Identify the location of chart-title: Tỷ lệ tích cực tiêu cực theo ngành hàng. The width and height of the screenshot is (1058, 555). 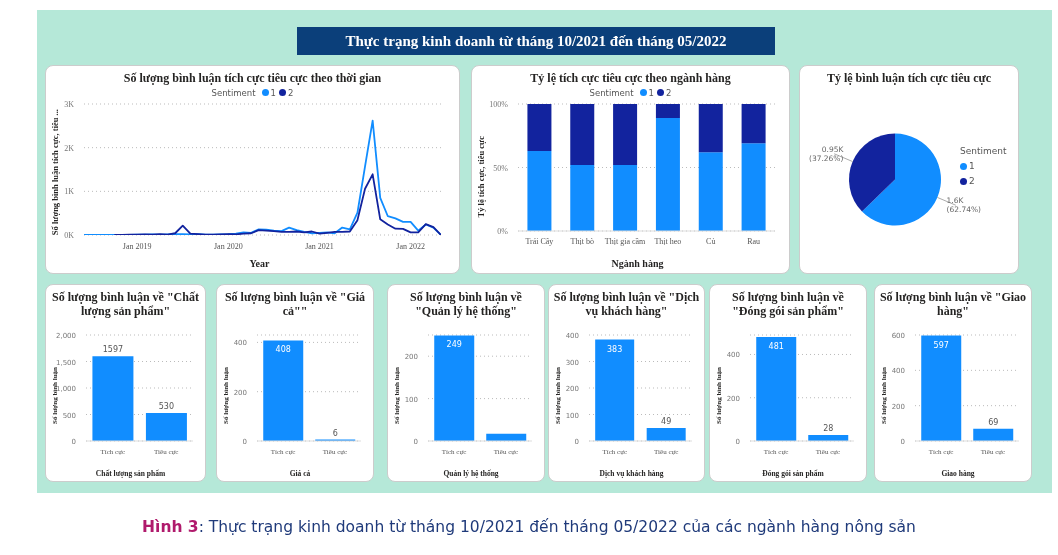
(630, 78).